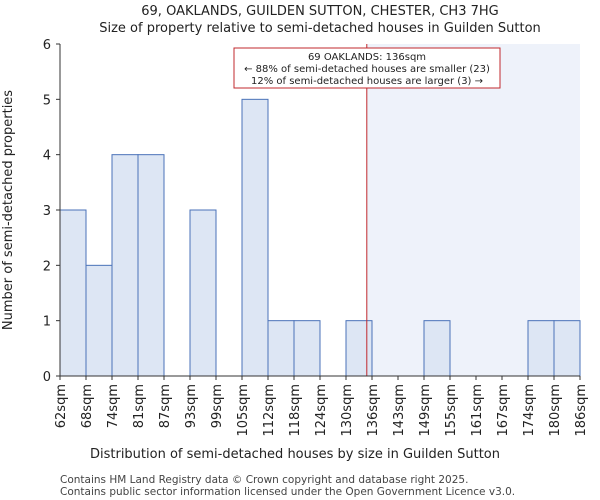  I want to click on bar-74sqm, so click(125, 265).